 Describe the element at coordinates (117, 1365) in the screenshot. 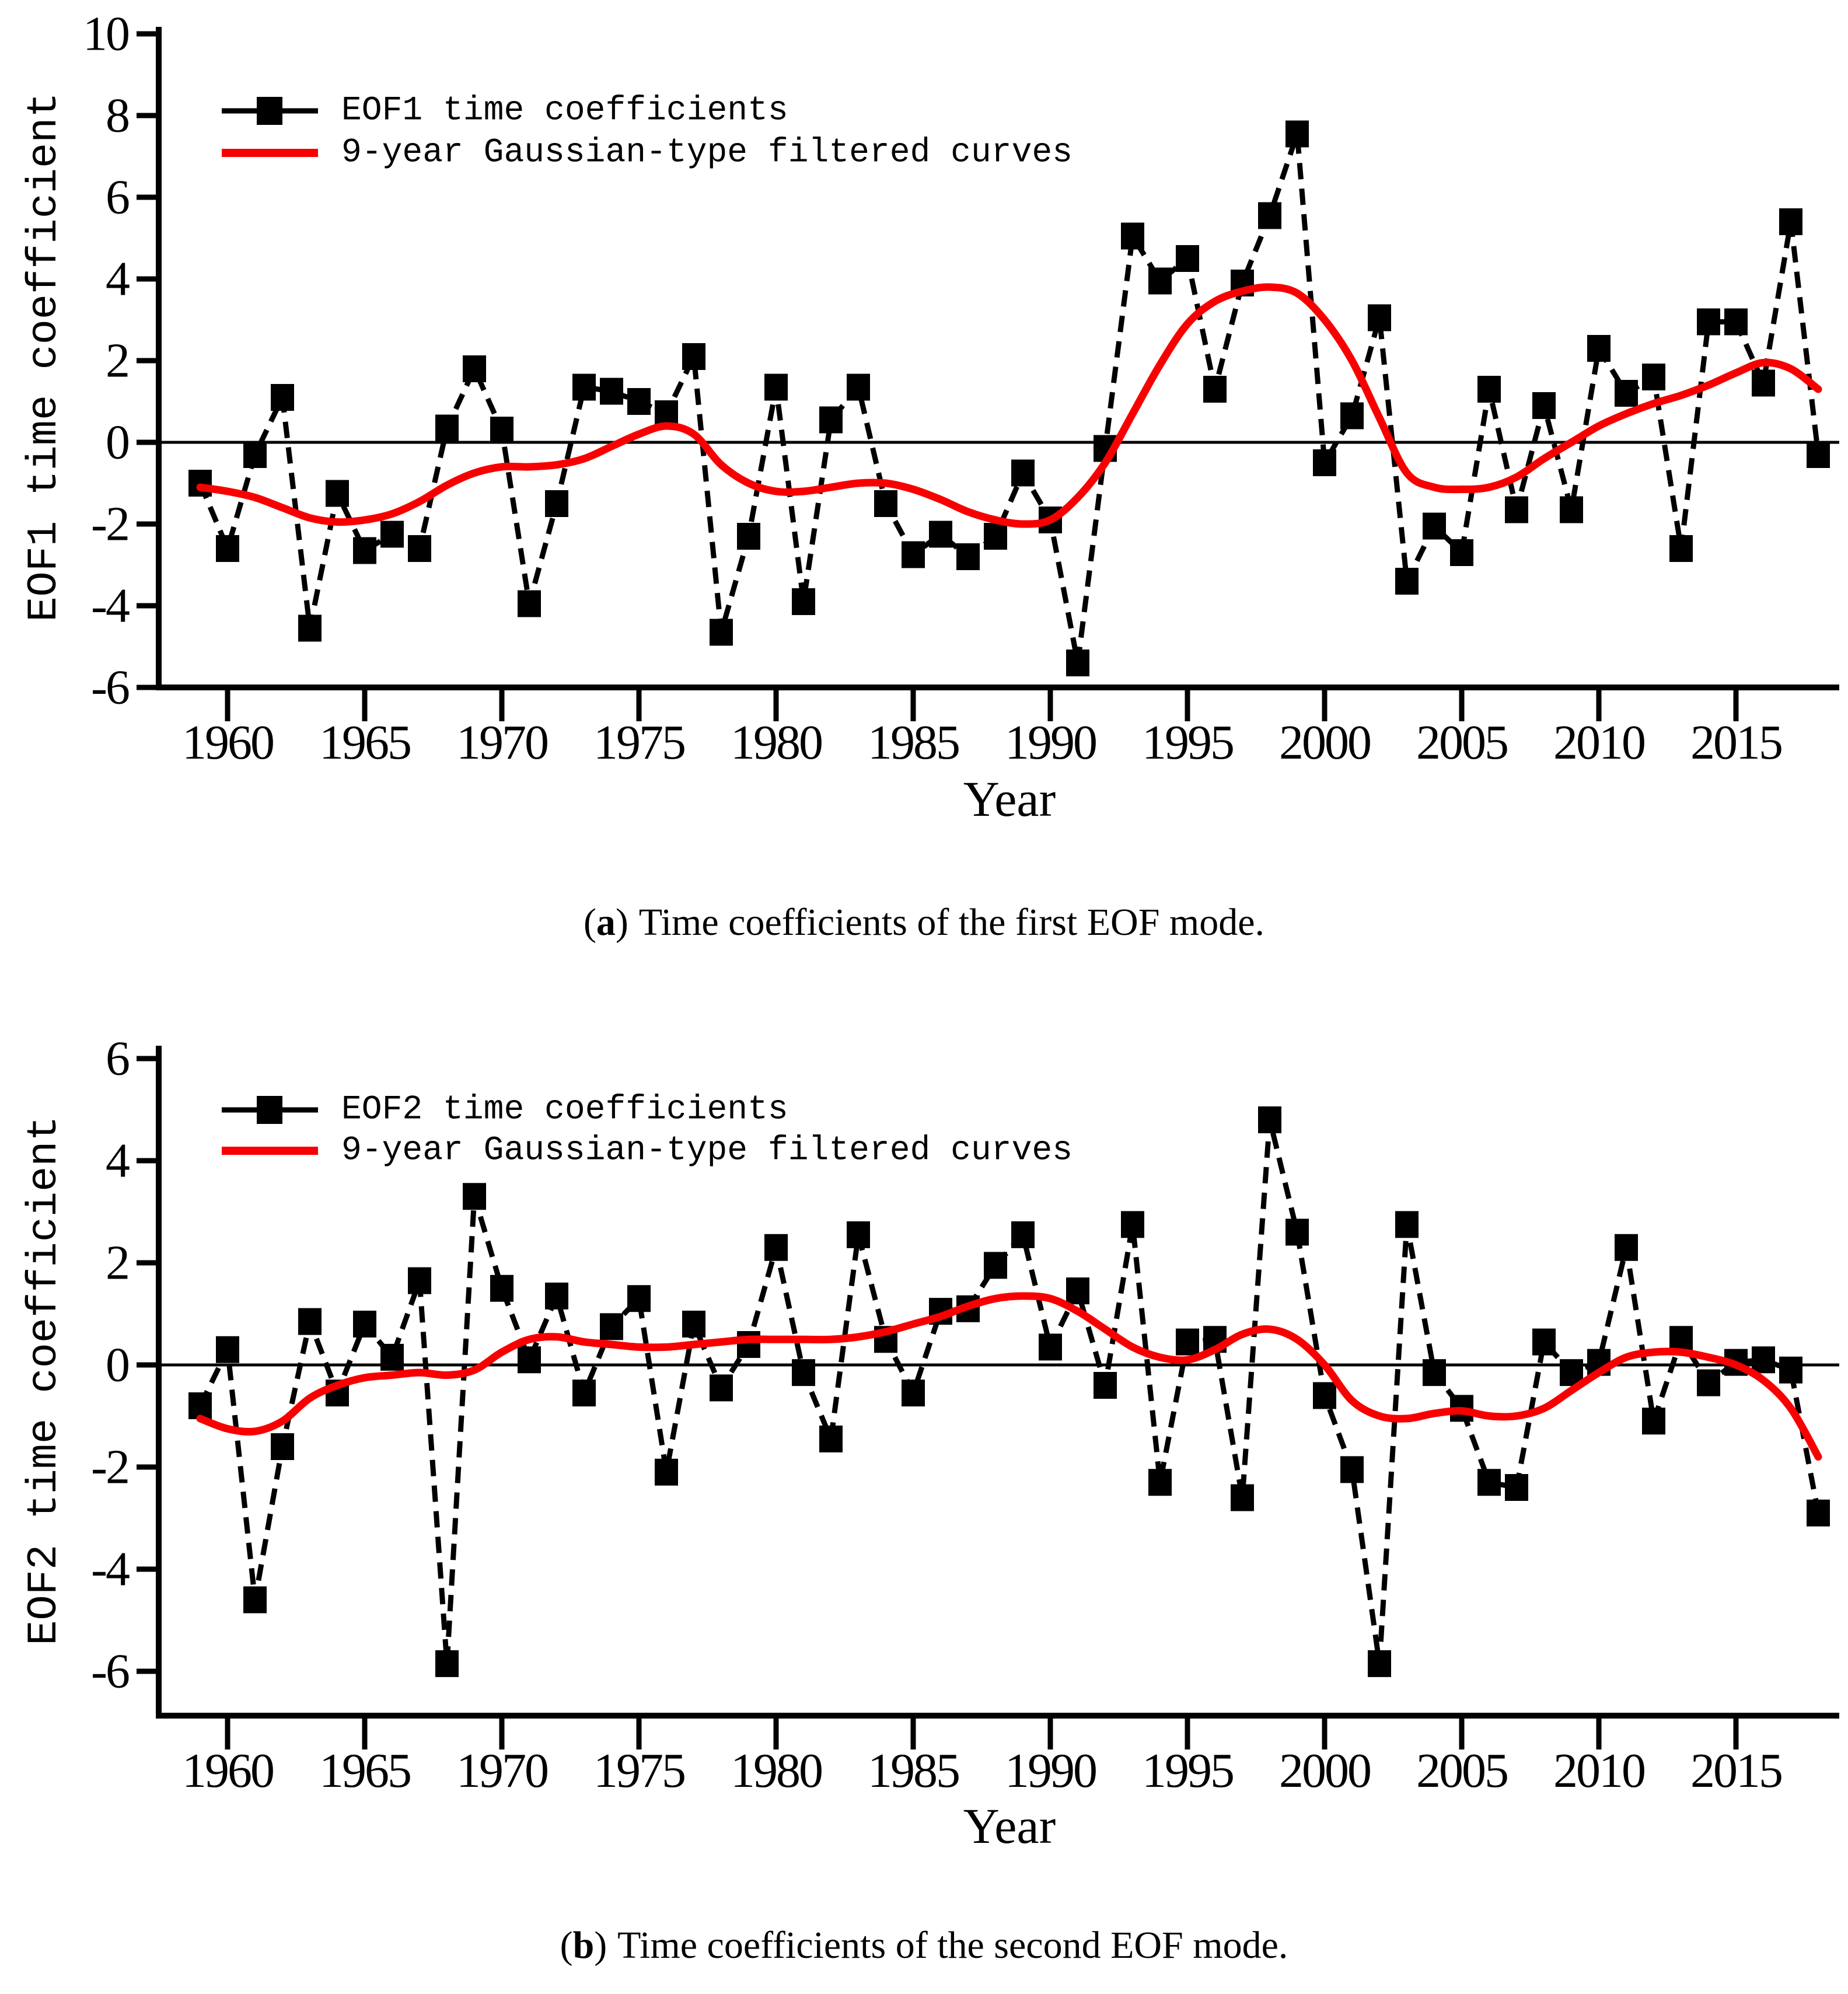

I see `y-tick-label: 0` at that location.